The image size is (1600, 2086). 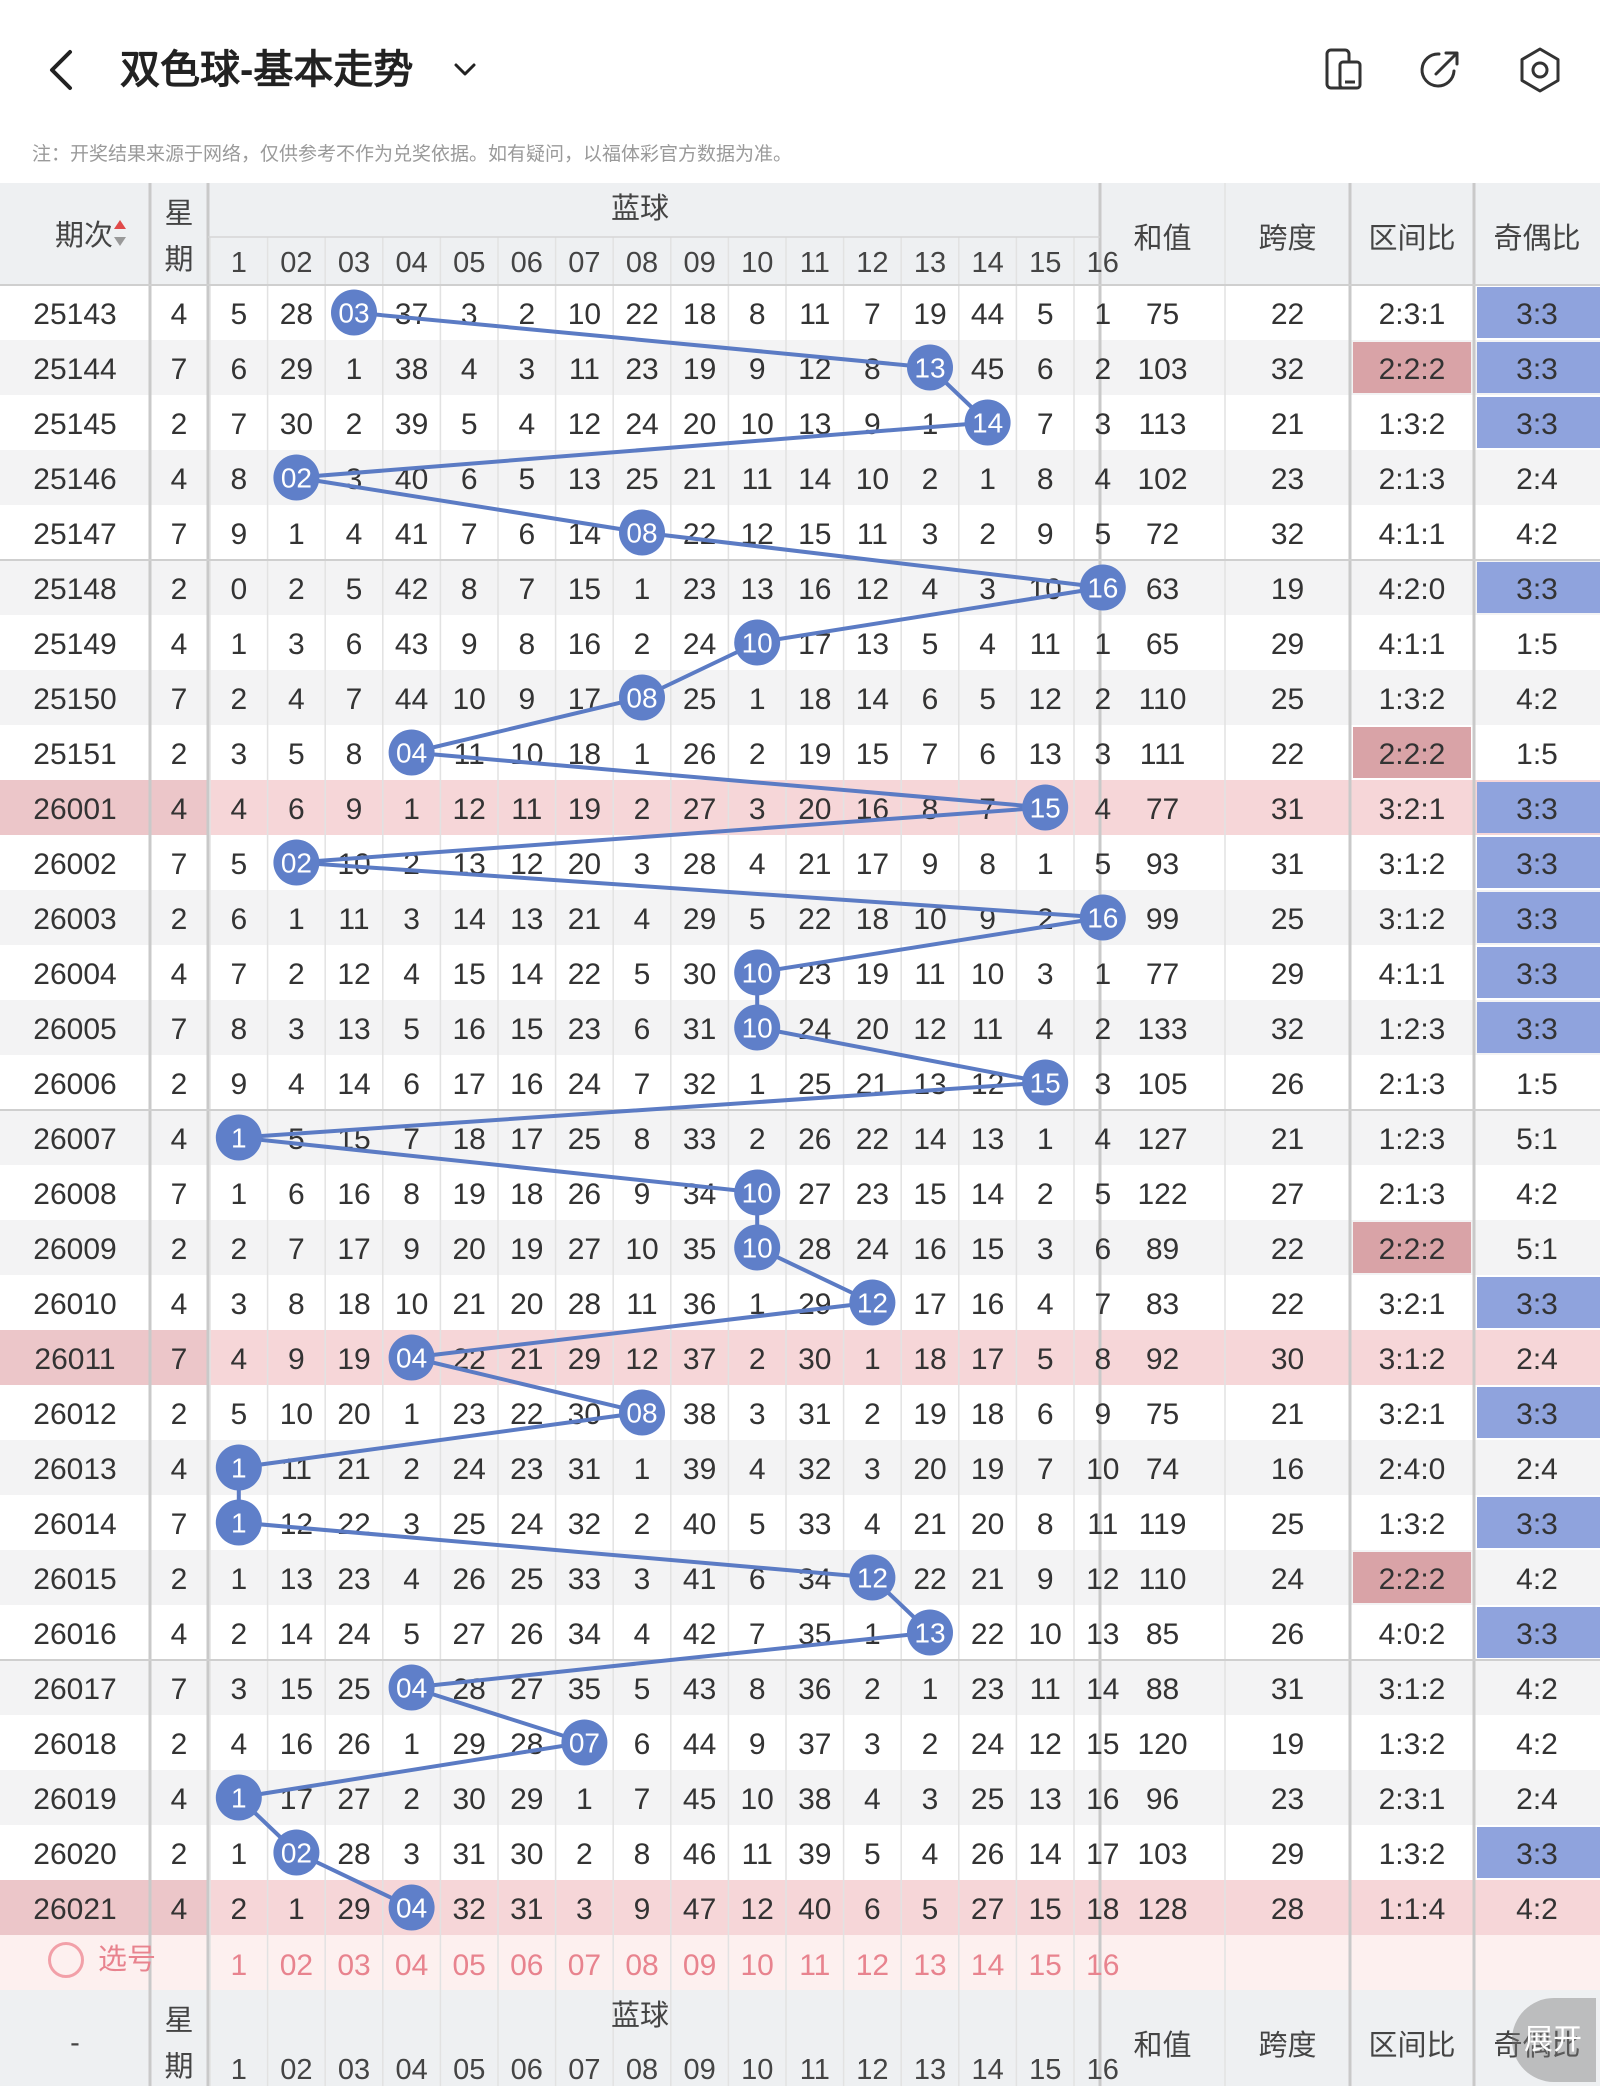 What do you see at coordinates (814, 809) in the screenshot?
I see `cell-omission: 20` at bounding box center [814, 809].